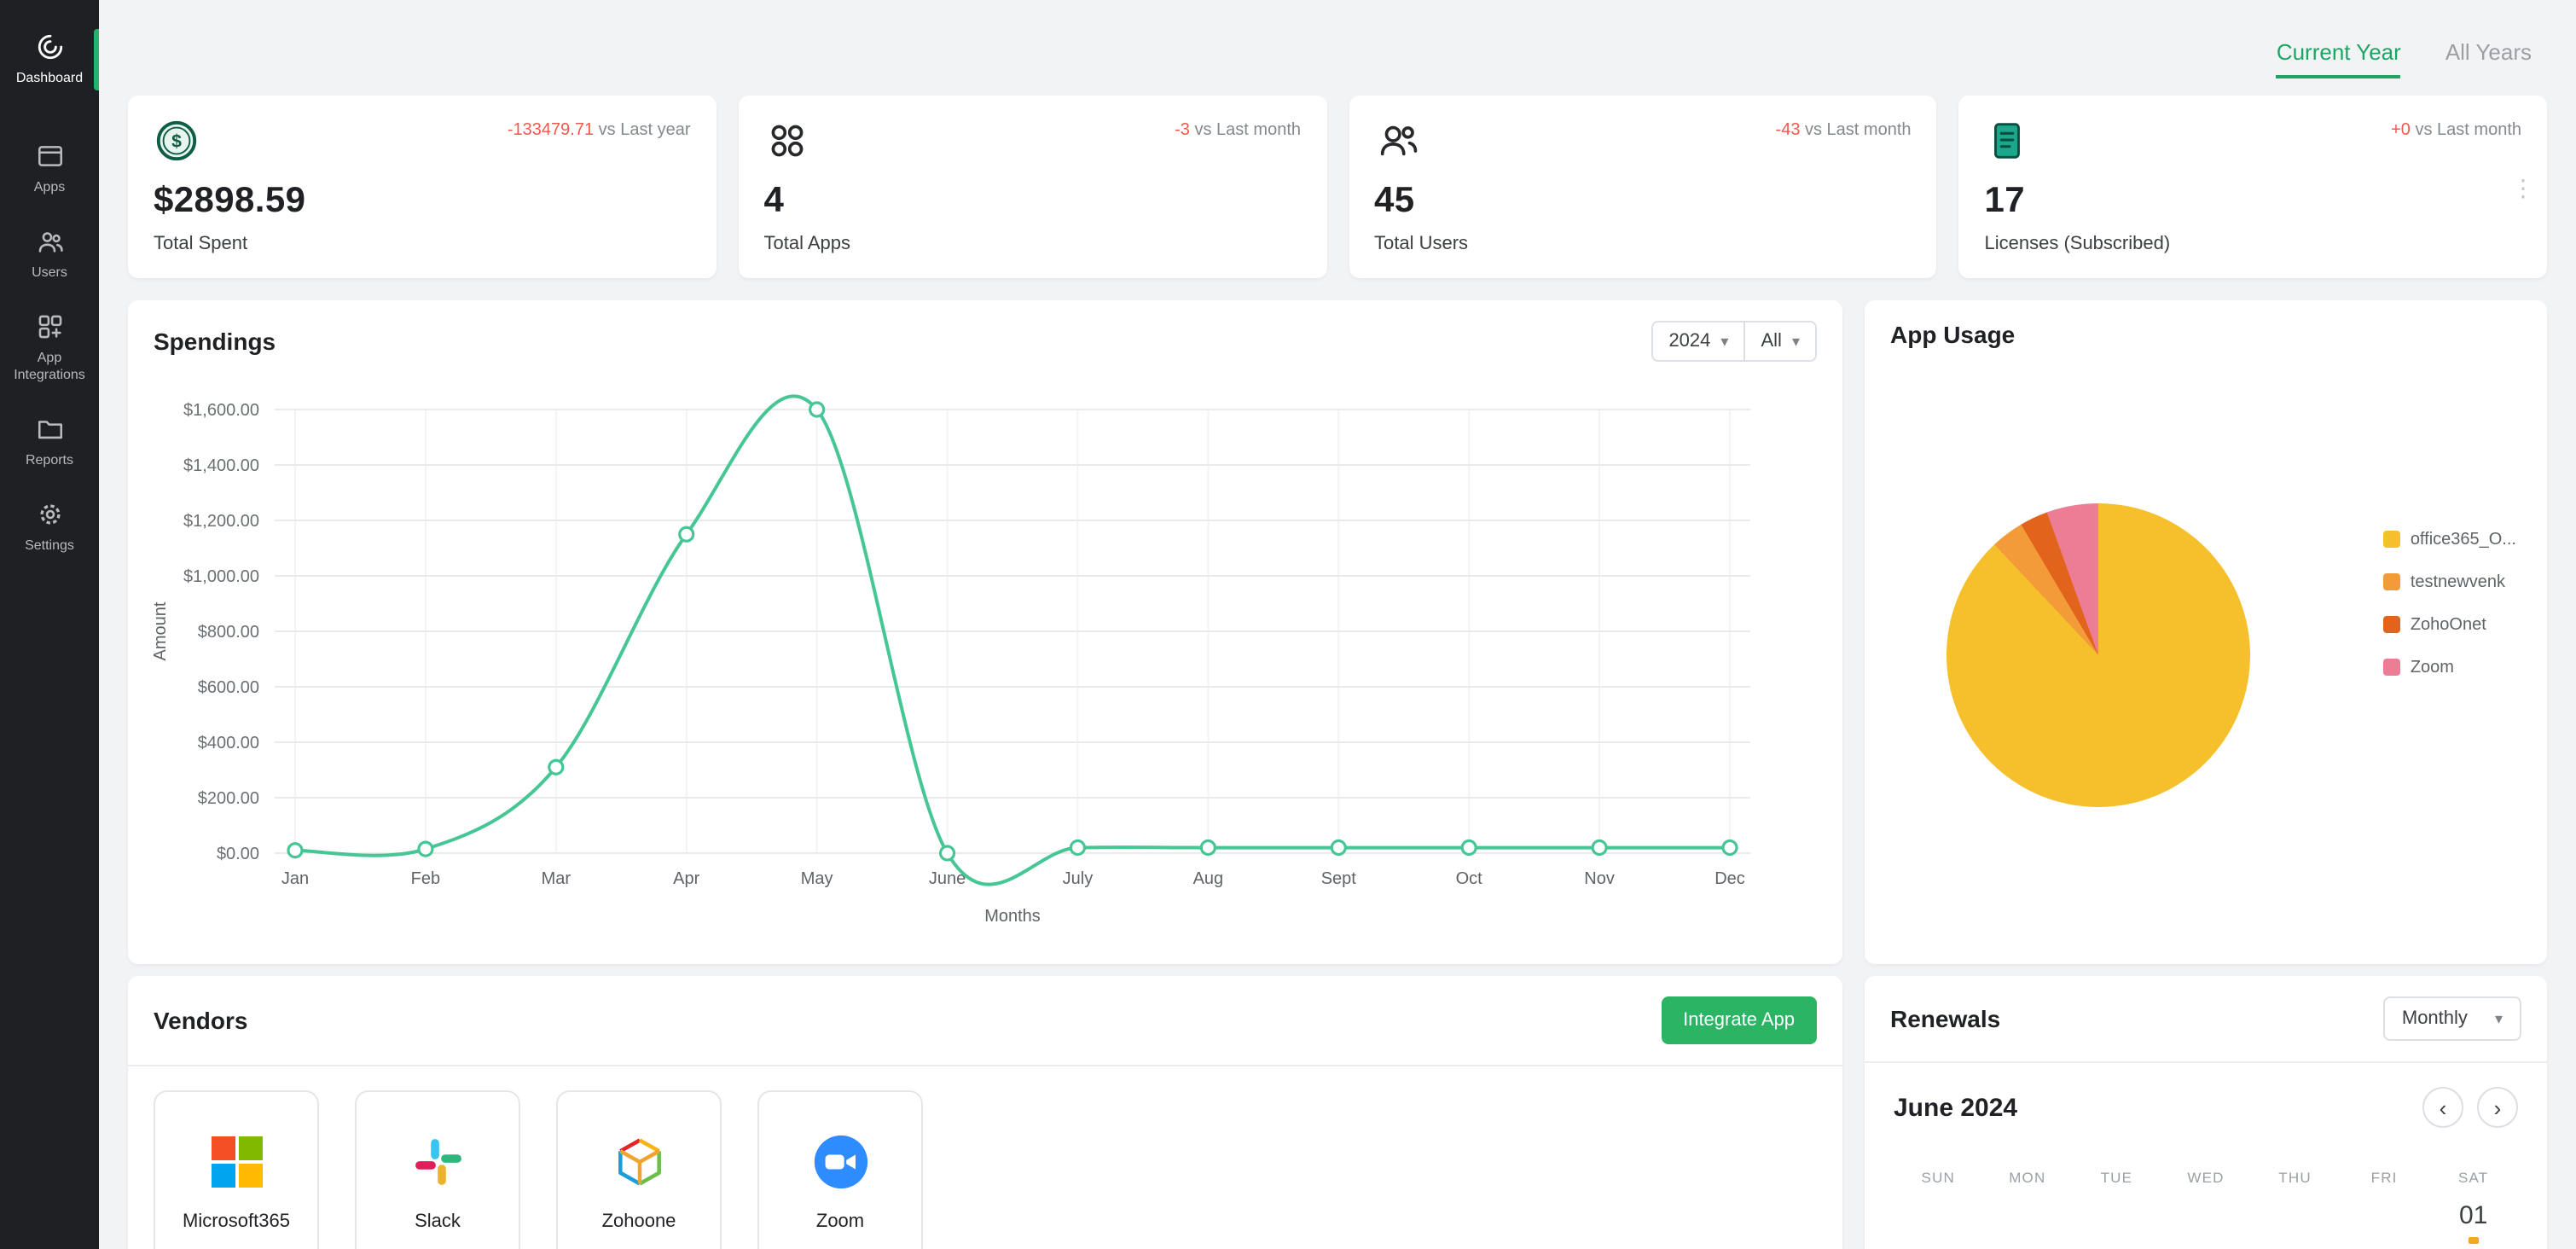  What do you see at coordinates (2488, 52) in the screenshot?
I see `tab-all-years: All Years` at bounding box center [2488, 52].